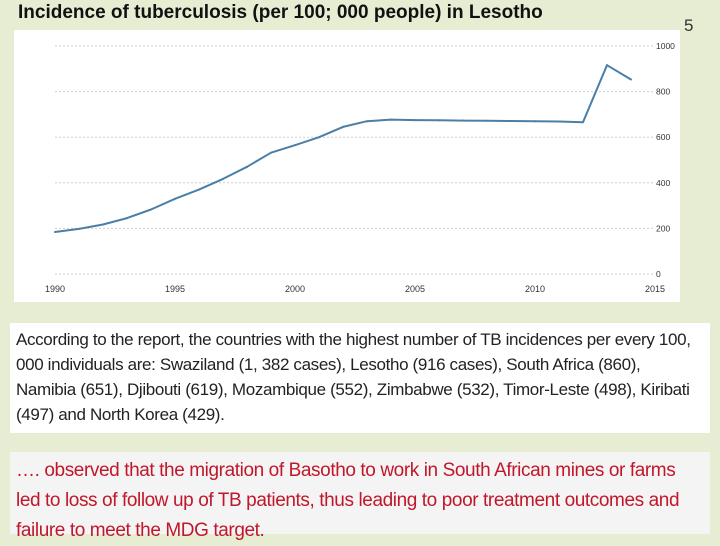  What do you see at coordinates (663, 183) in the screenshot?
I see `y-tick-label: 400` at bounding box center [663, 183].